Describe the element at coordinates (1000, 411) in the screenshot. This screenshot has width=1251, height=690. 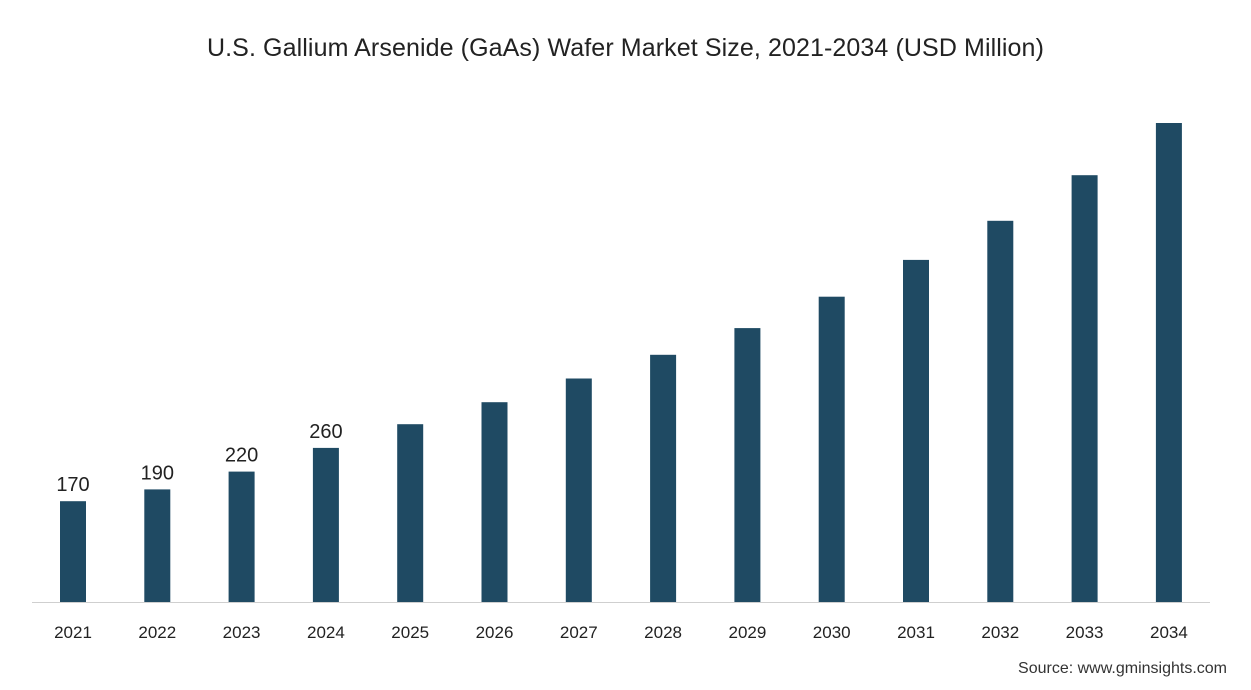
I see `bar-2032` at that location.